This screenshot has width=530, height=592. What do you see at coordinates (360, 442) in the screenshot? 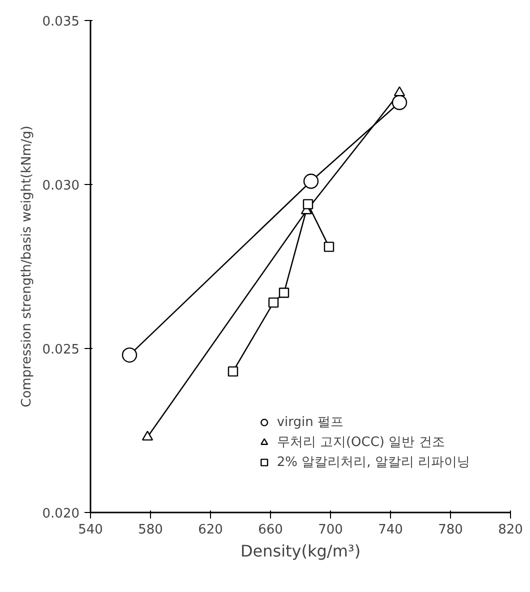
I see `legend-label: 무처리 고지(OCC) 일반 건조` at bounding box center [360, 442].